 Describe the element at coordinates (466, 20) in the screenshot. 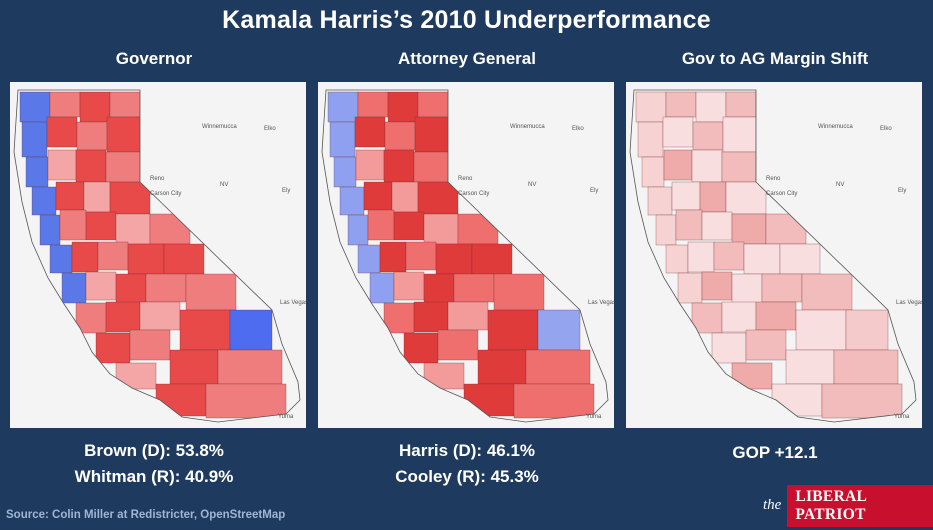

I see `page-title: Kamala Harris’s 2010 Underperformance` at that location.